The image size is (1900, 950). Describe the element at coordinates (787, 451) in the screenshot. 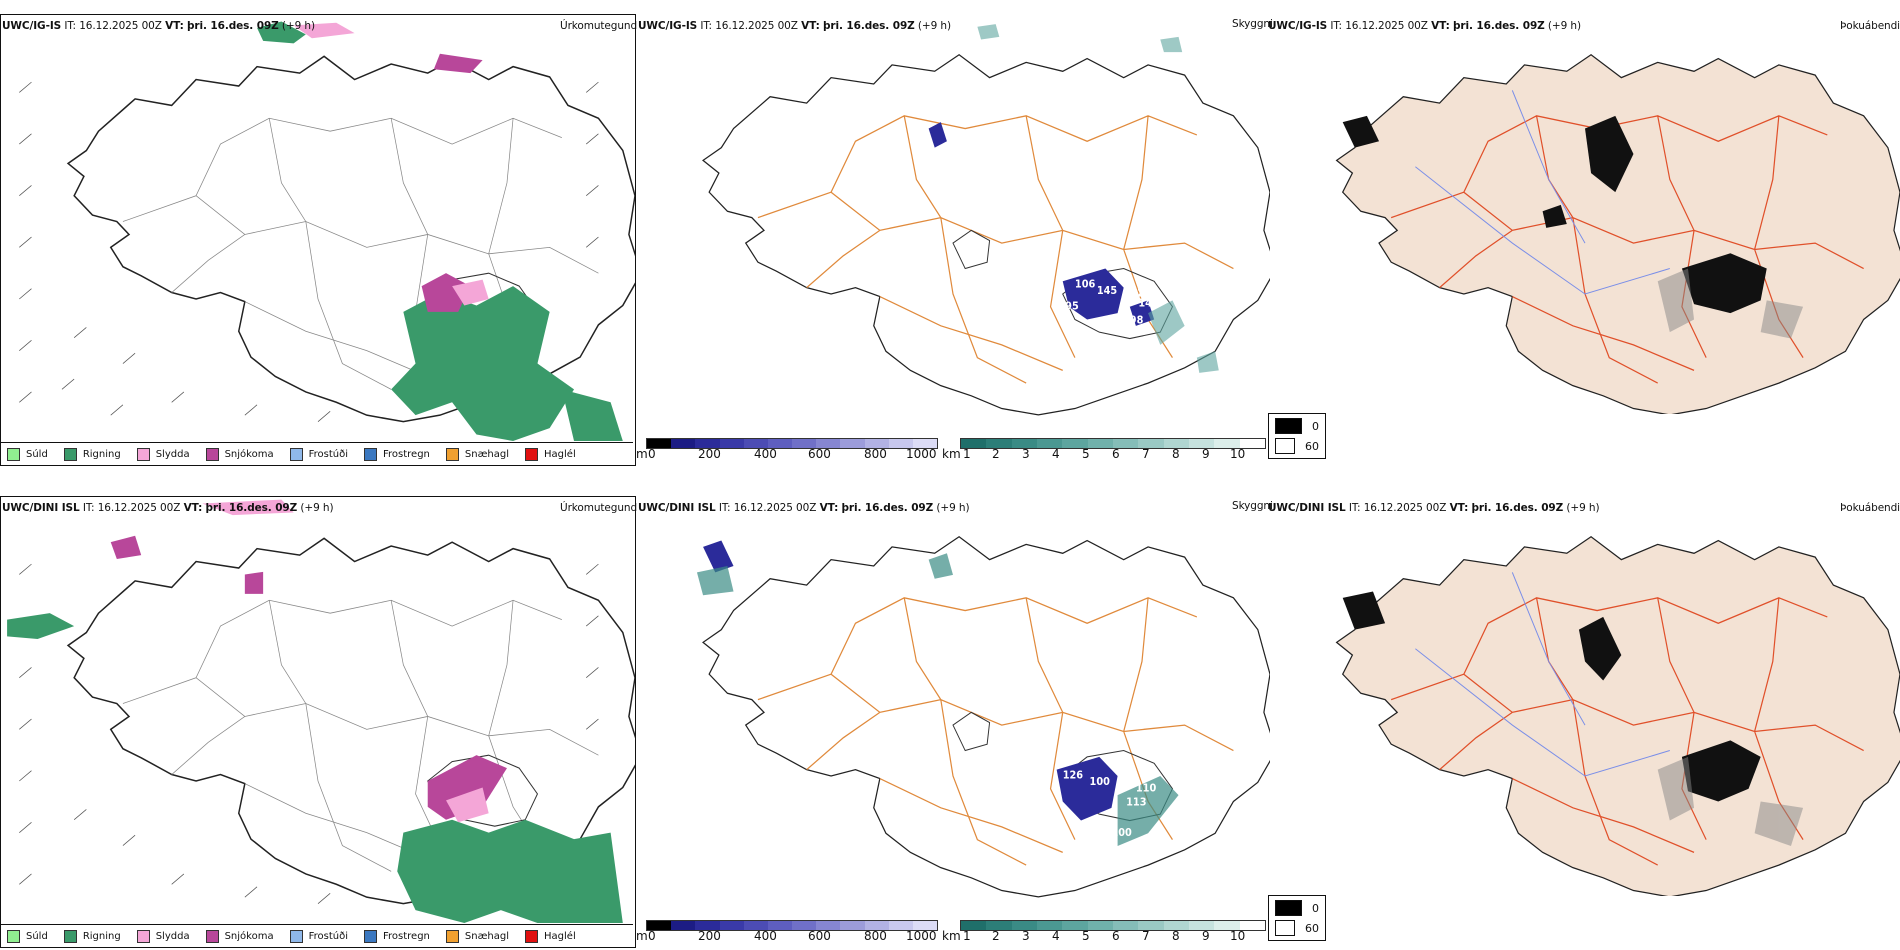

I see `height-colorbar-row1: m 0 200 400 600 800 1000` at that location.